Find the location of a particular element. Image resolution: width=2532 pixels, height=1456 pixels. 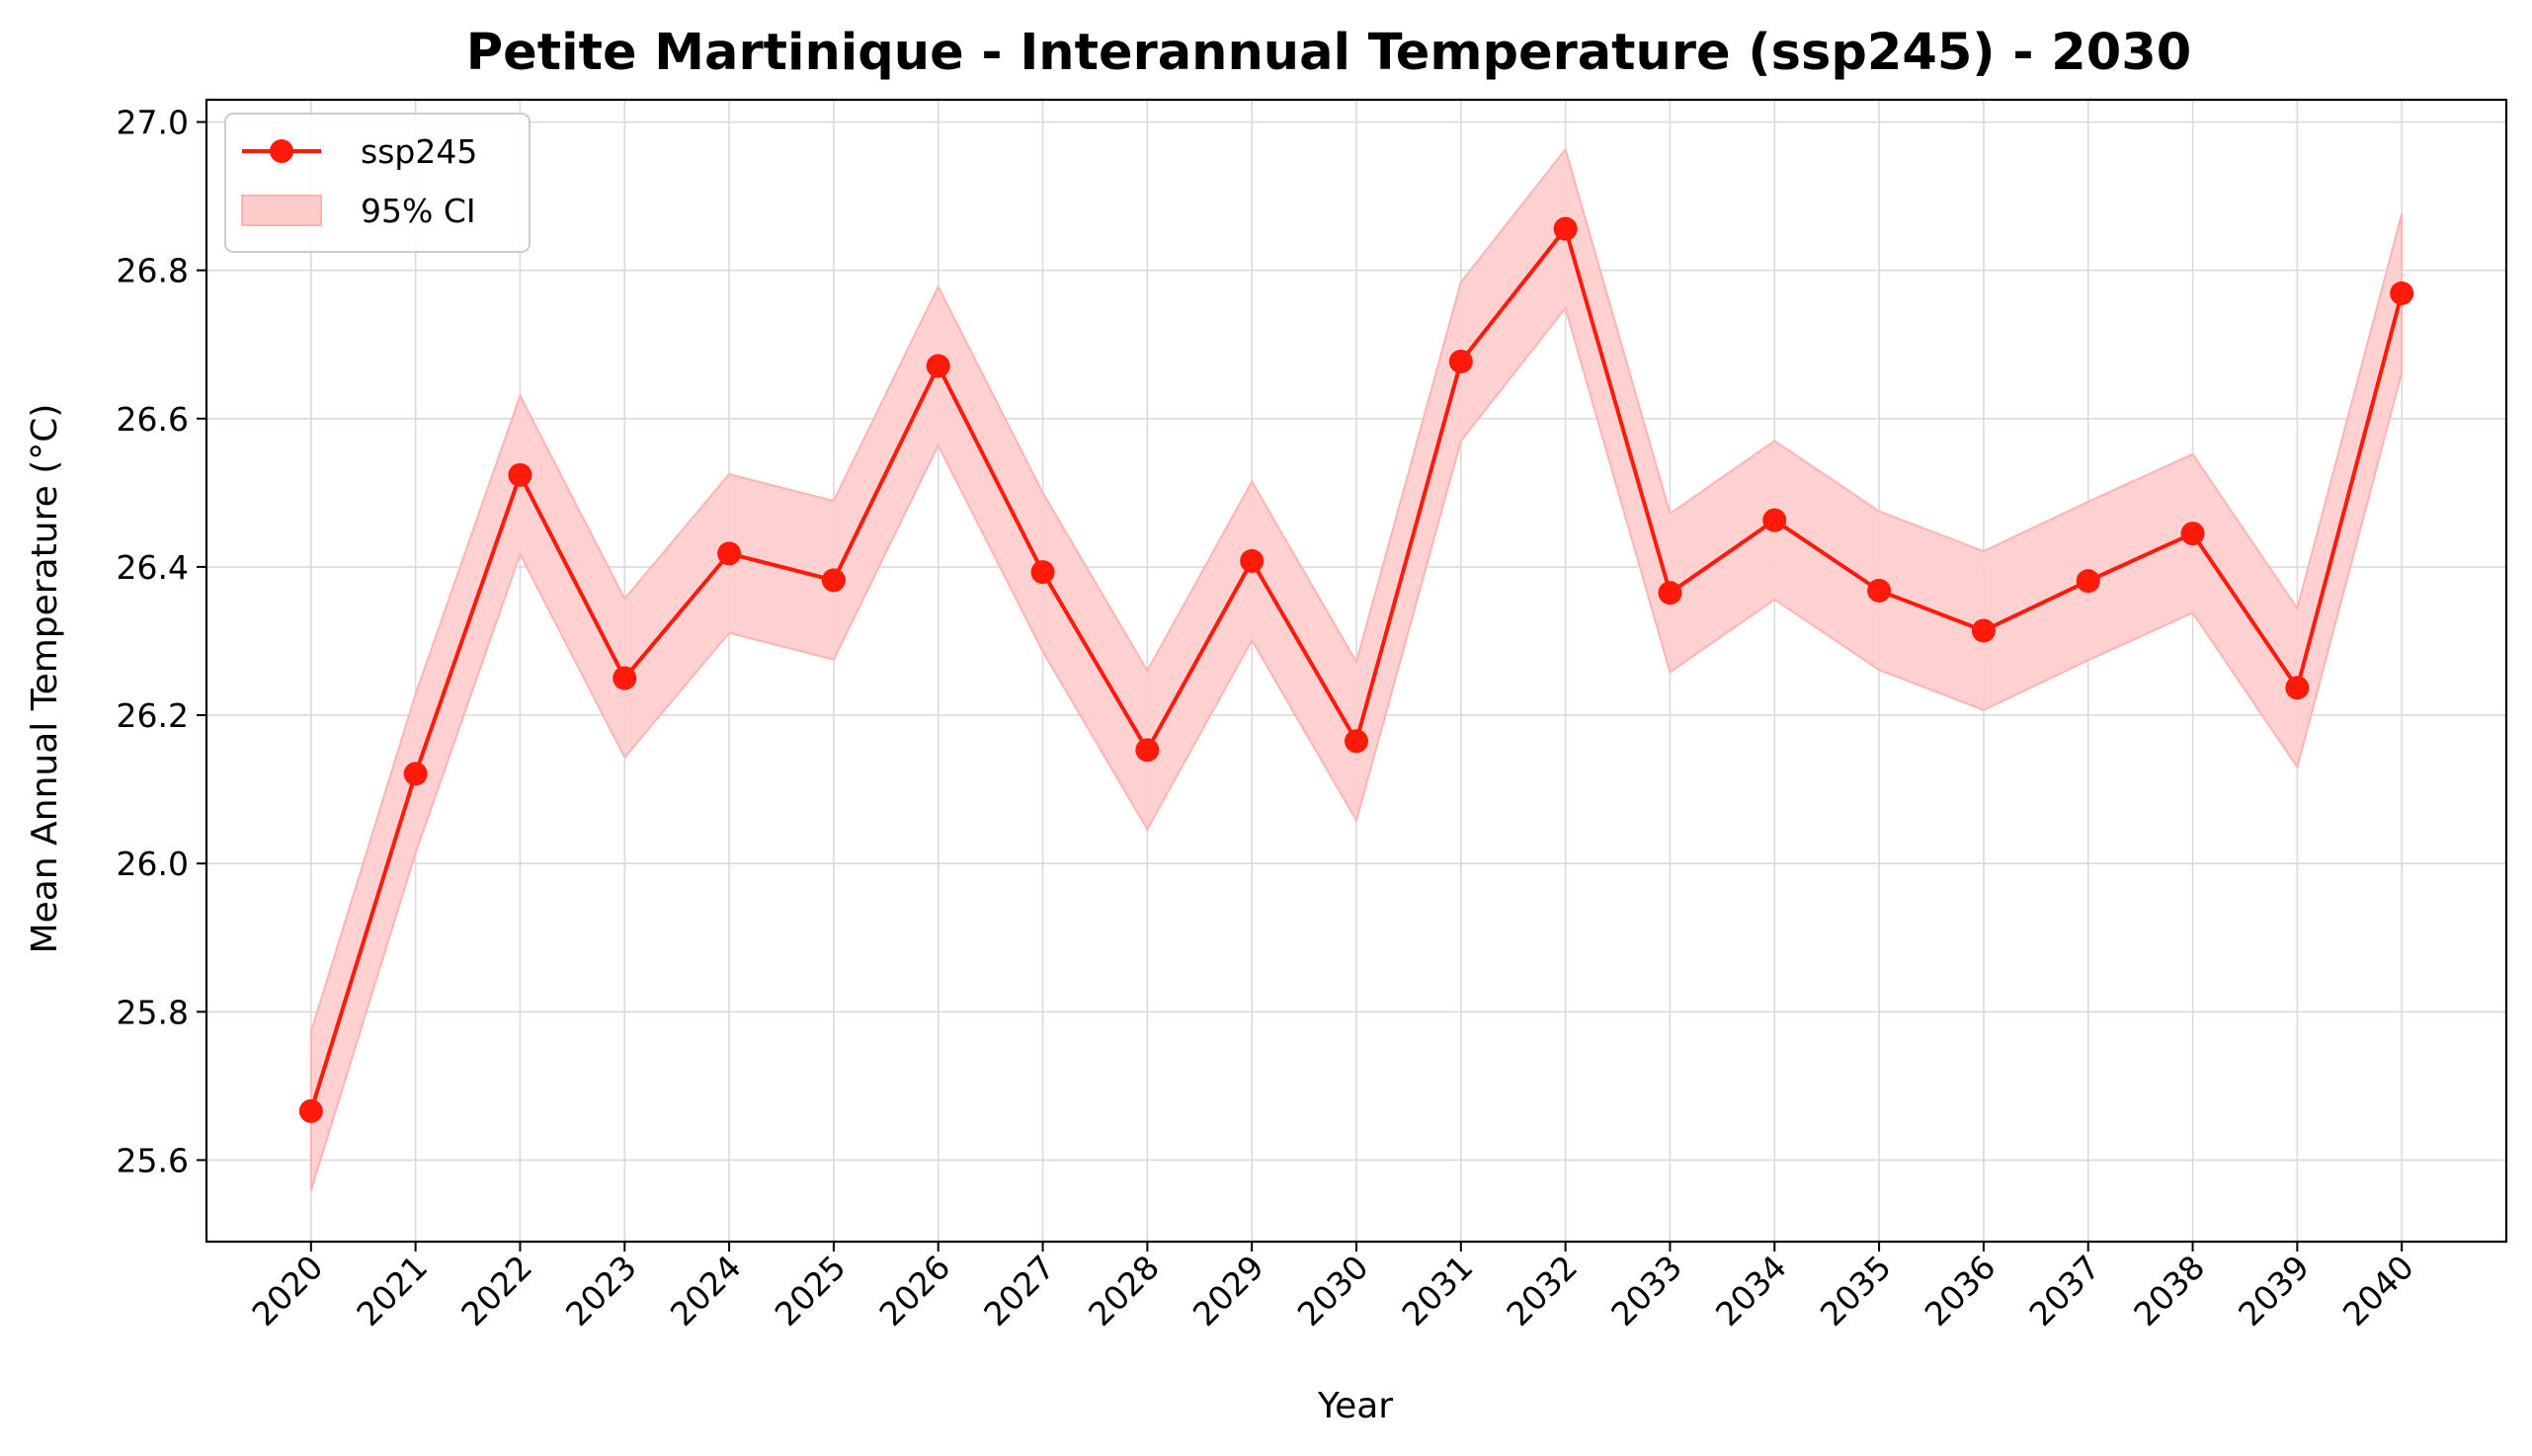

x-tick-label: 2027 is located at coordinates (1019, 1291).